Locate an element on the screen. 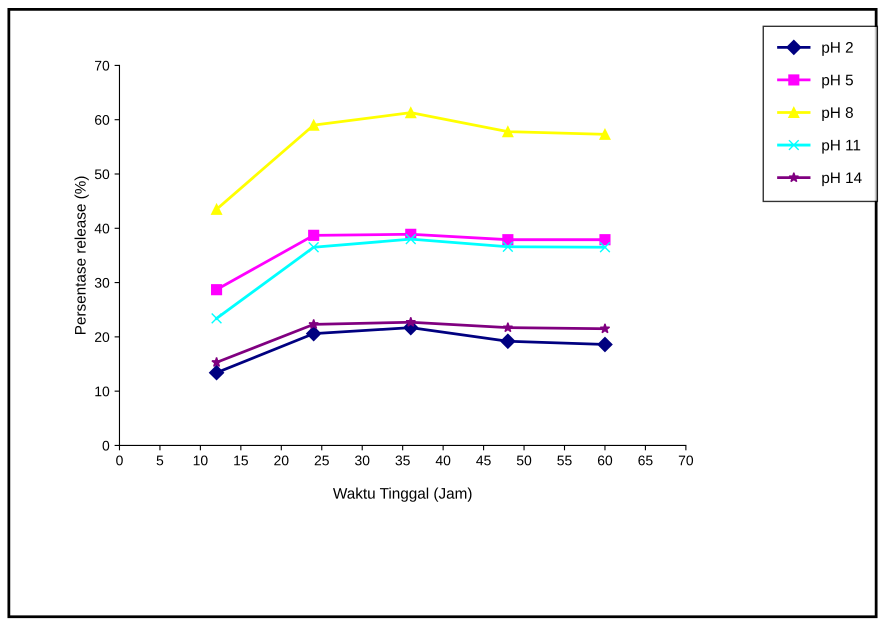 The width and height of the screenshot is (885, 623). x-axis-title: Waktu Tinggal (Jam) is located at coordinates (402, 495).